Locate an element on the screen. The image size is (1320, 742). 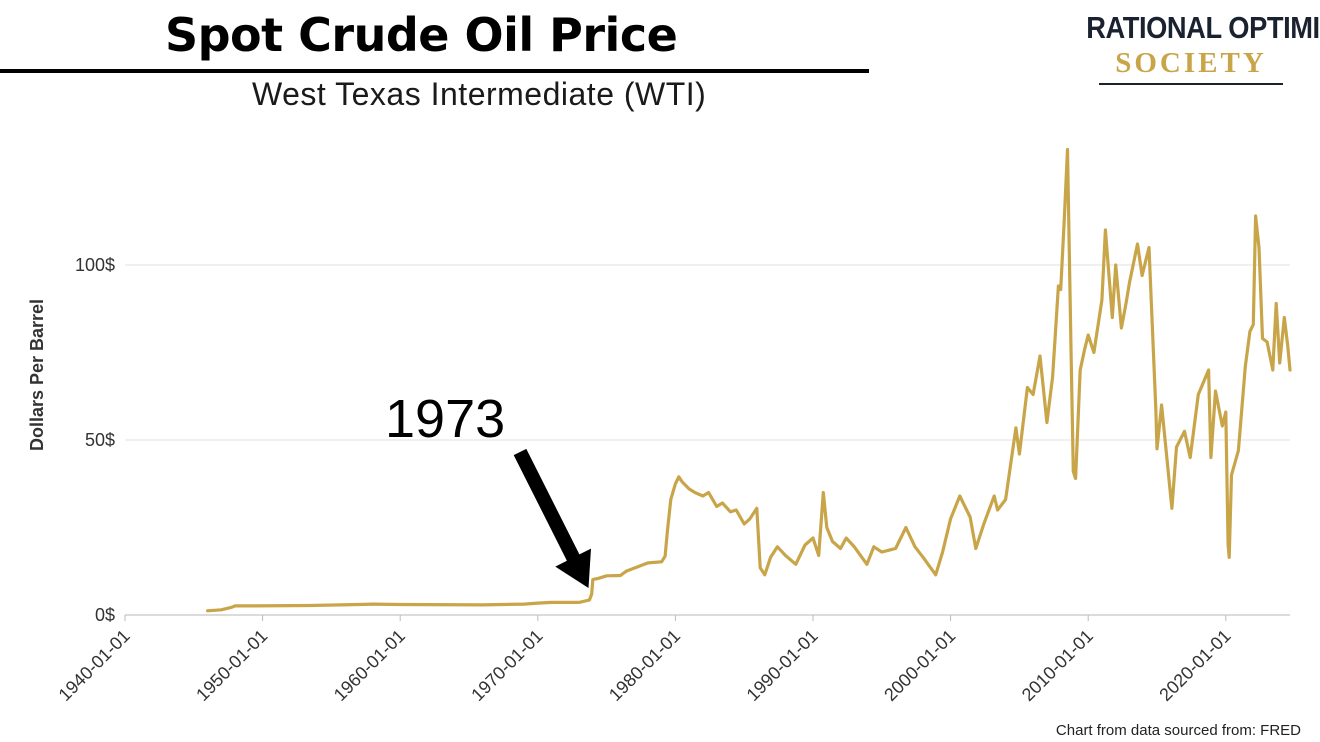
x-tick-label: 1970-01-01 is located at coordinates (506, 665).